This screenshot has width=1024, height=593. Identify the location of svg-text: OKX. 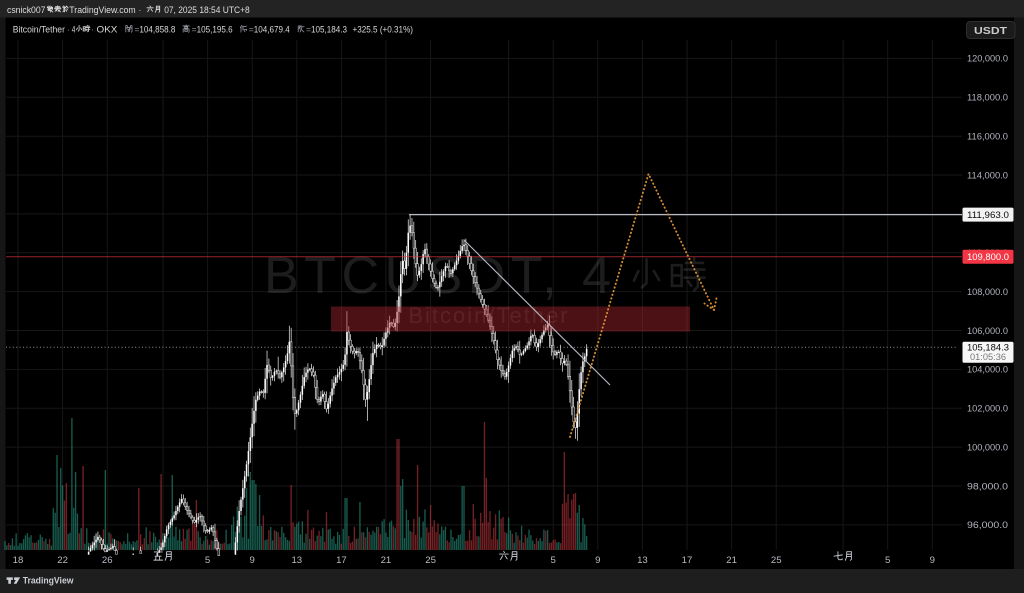
(107, 29).